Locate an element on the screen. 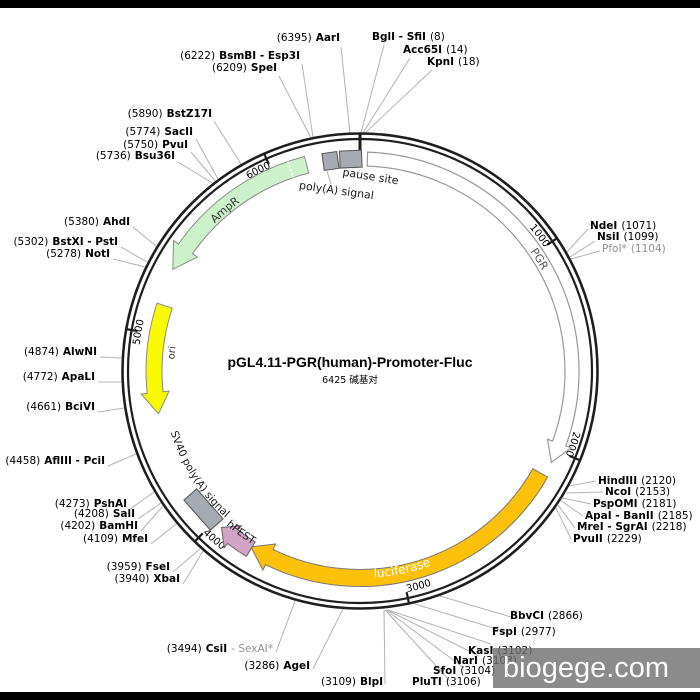 The width and height of the screenshot is (700, 700). site-label-csii: (3494) CsiI - SexAI* is located at coordinates (219, 649).